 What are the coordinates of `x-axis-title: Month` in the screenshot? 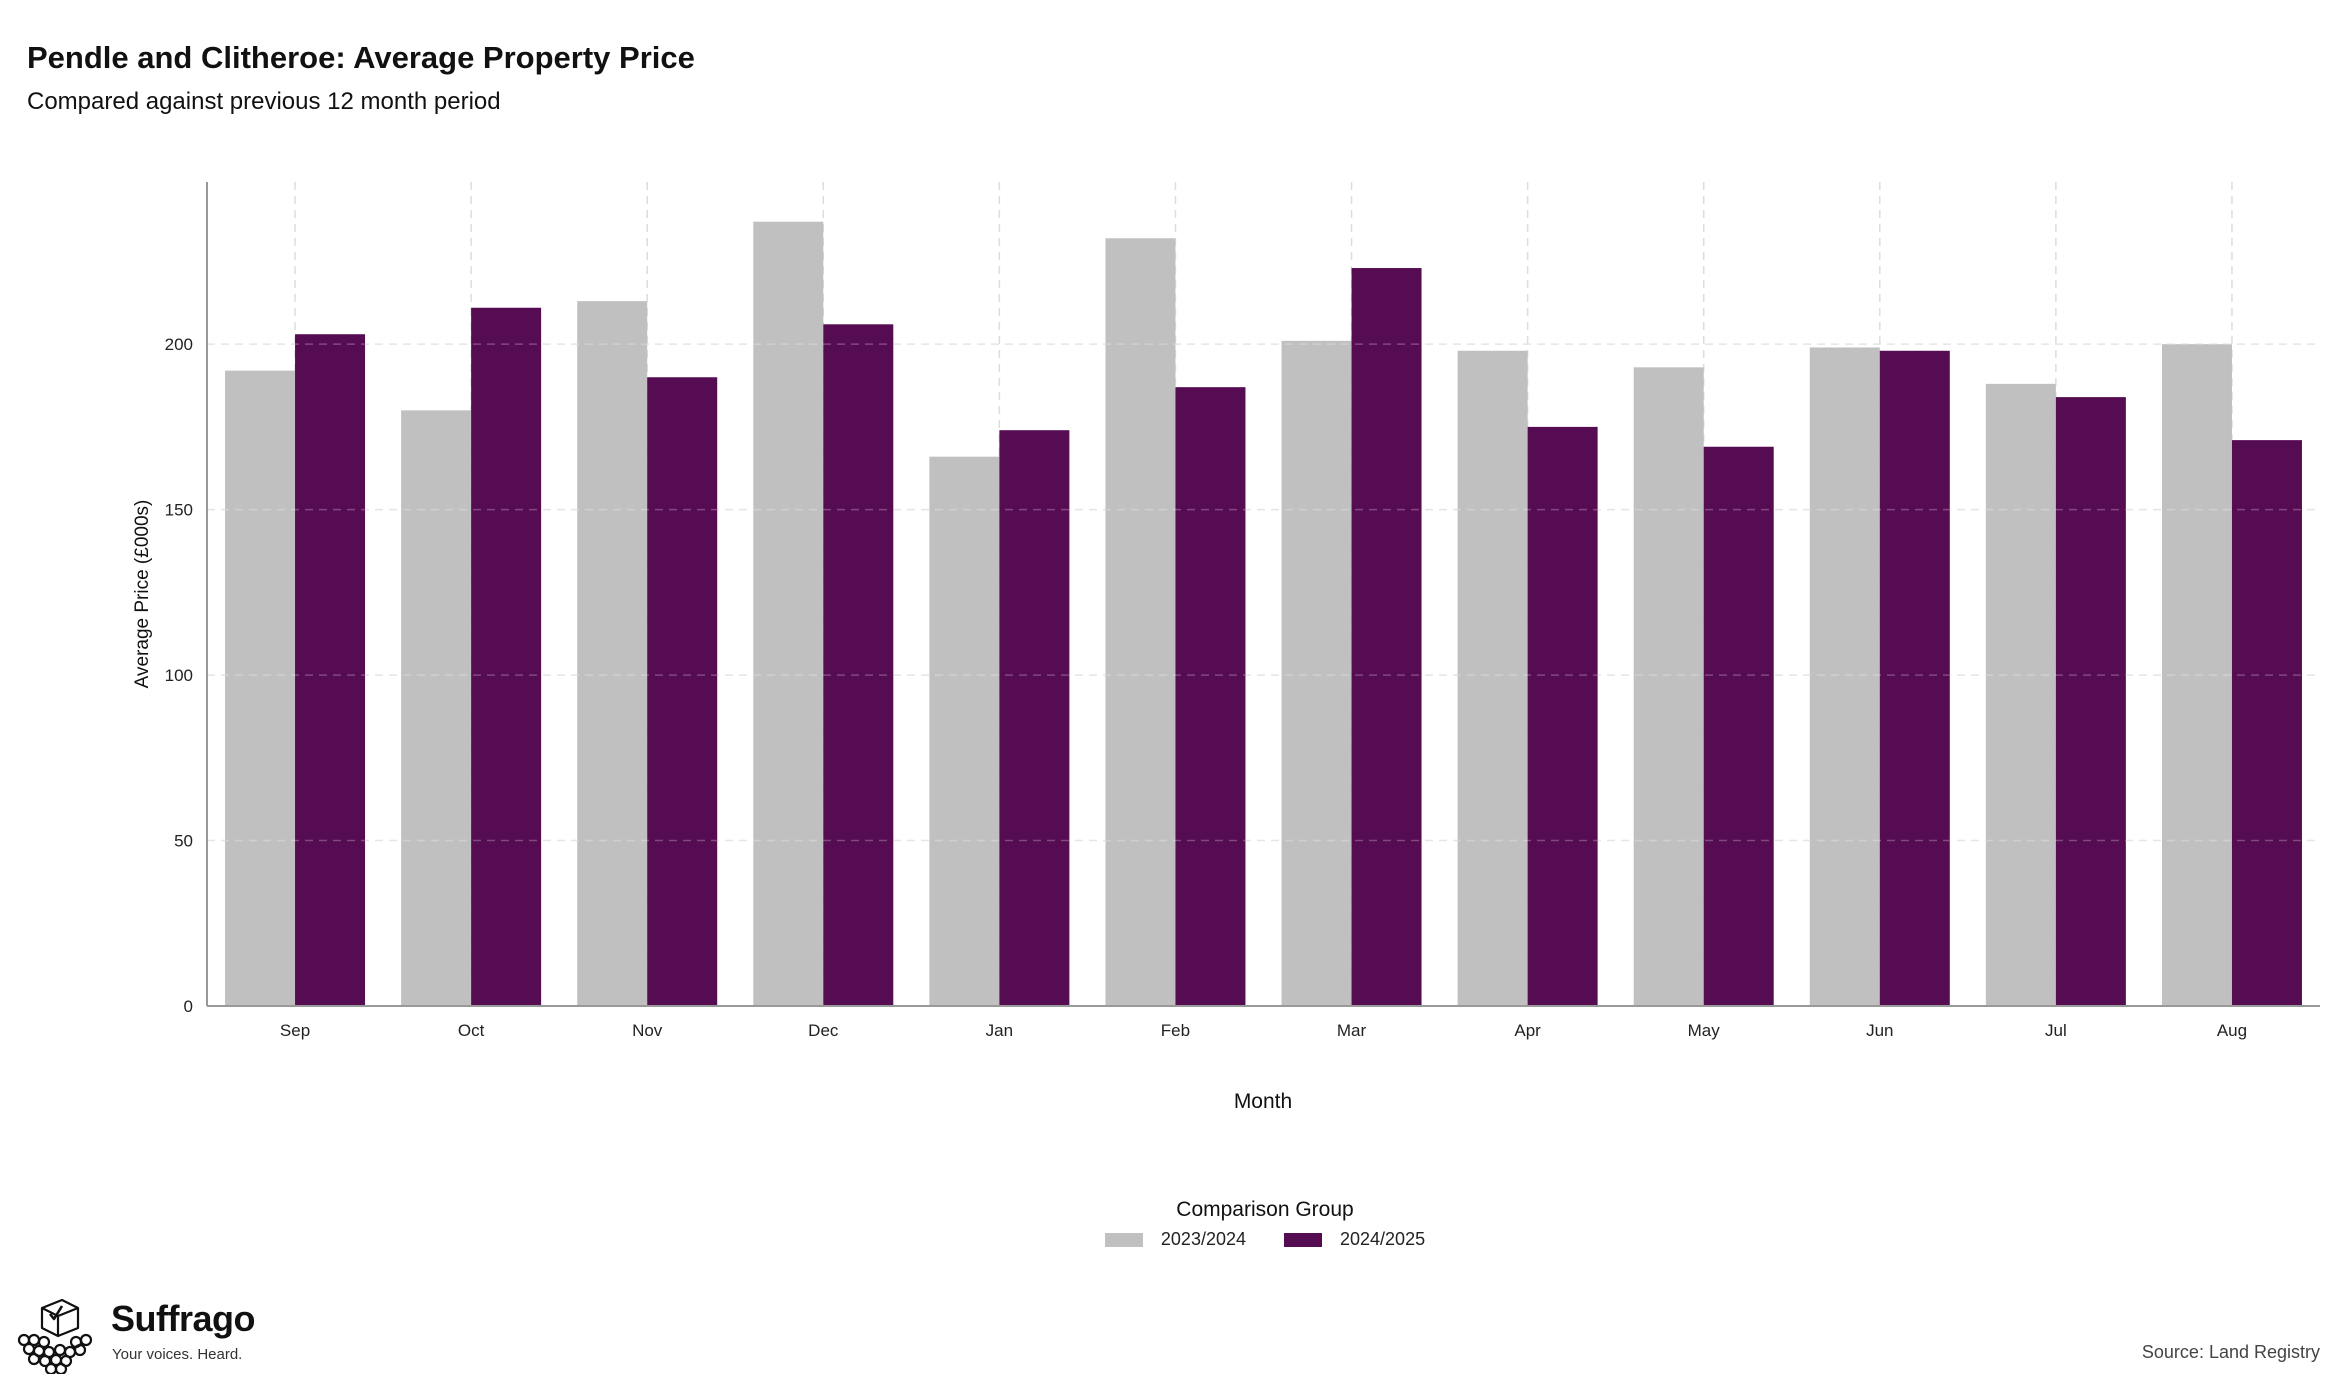 It's located at (1263, 1101).